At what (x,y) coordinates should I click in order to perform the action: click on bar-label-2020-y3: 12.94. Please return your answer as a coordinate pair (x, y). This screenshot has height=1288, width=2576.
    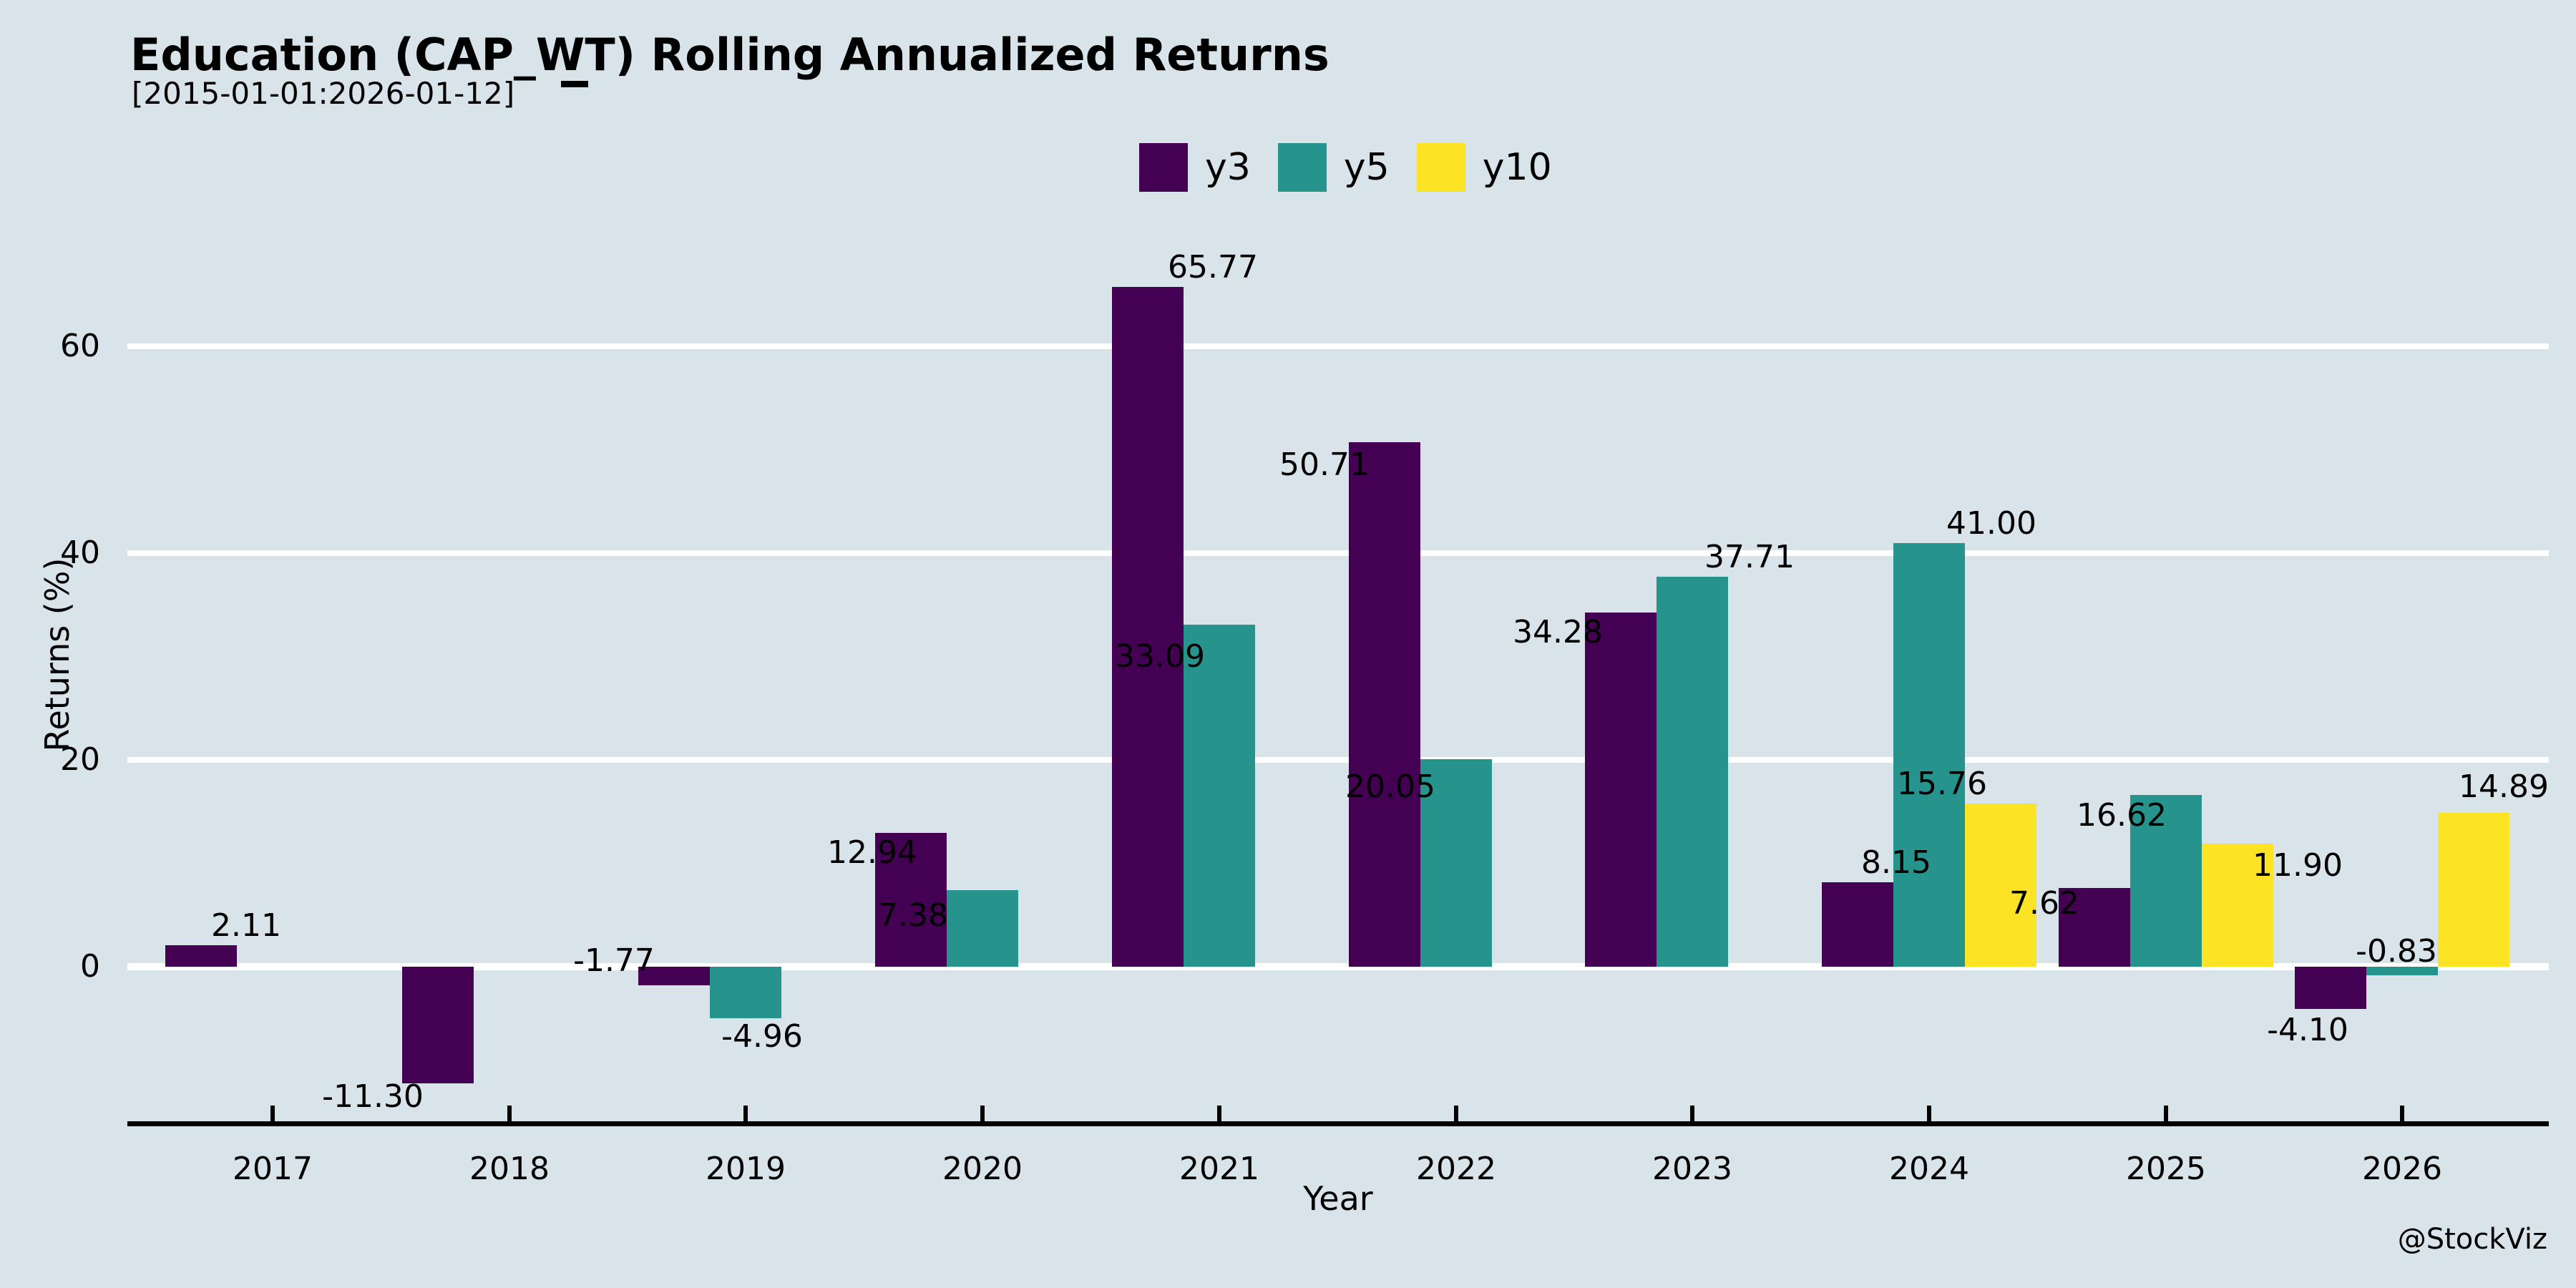
    Looking at the image, I should click on (872, 852).